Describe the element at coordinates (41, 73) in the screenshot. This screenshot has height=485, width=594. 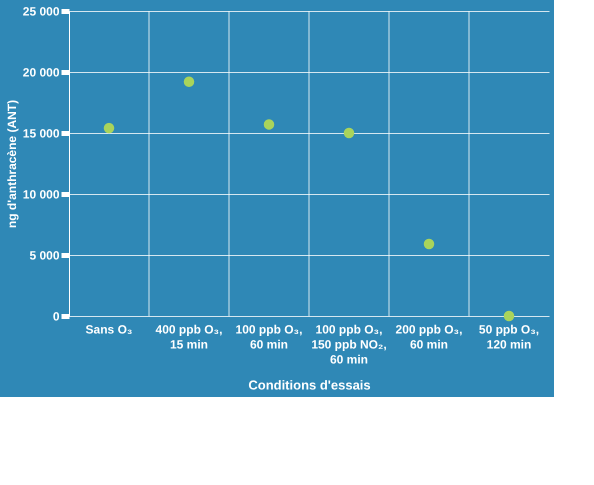
I see `y-tick-label: 20 000` at that location.